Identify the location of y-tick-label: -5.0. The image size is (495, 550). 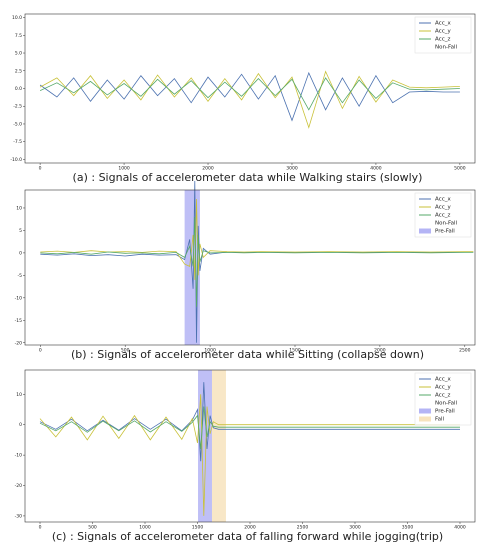
(17, 124).